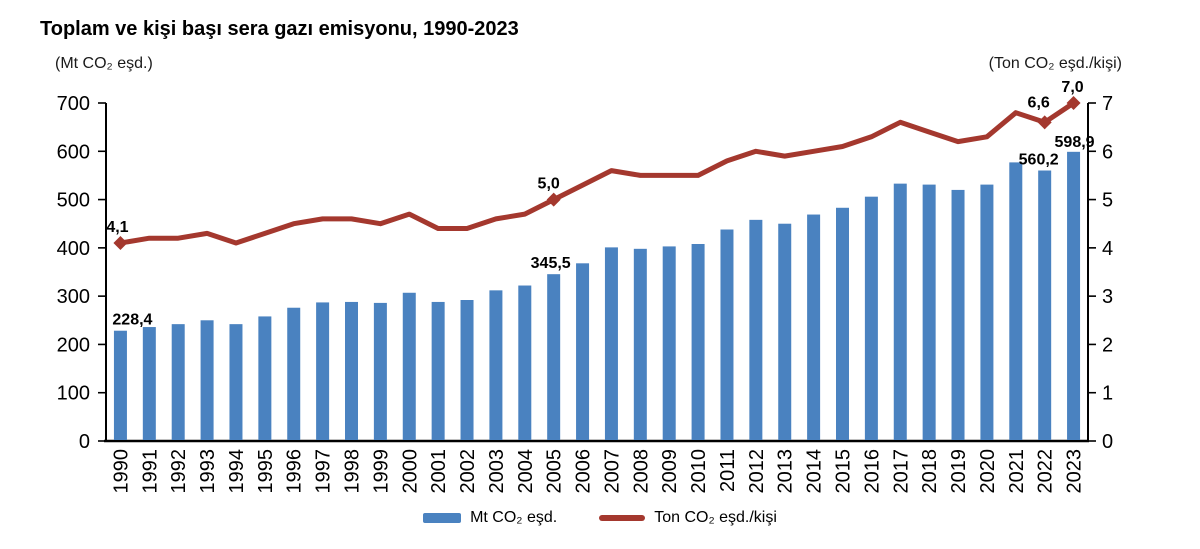 The width and height of the screenshot is (1200, 549). I want to click on right-axis-tick-label: 6, so click(1107, 152).